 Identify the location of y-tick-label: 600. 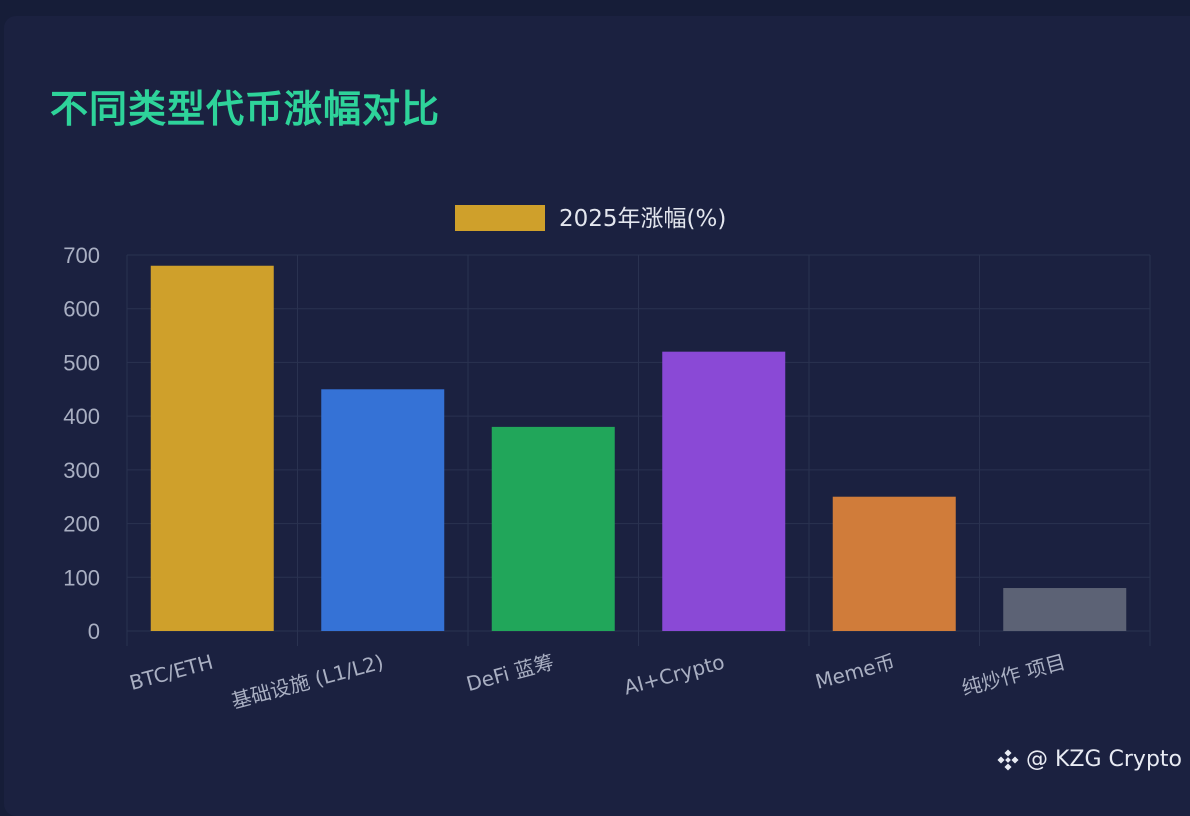
(81, 309).